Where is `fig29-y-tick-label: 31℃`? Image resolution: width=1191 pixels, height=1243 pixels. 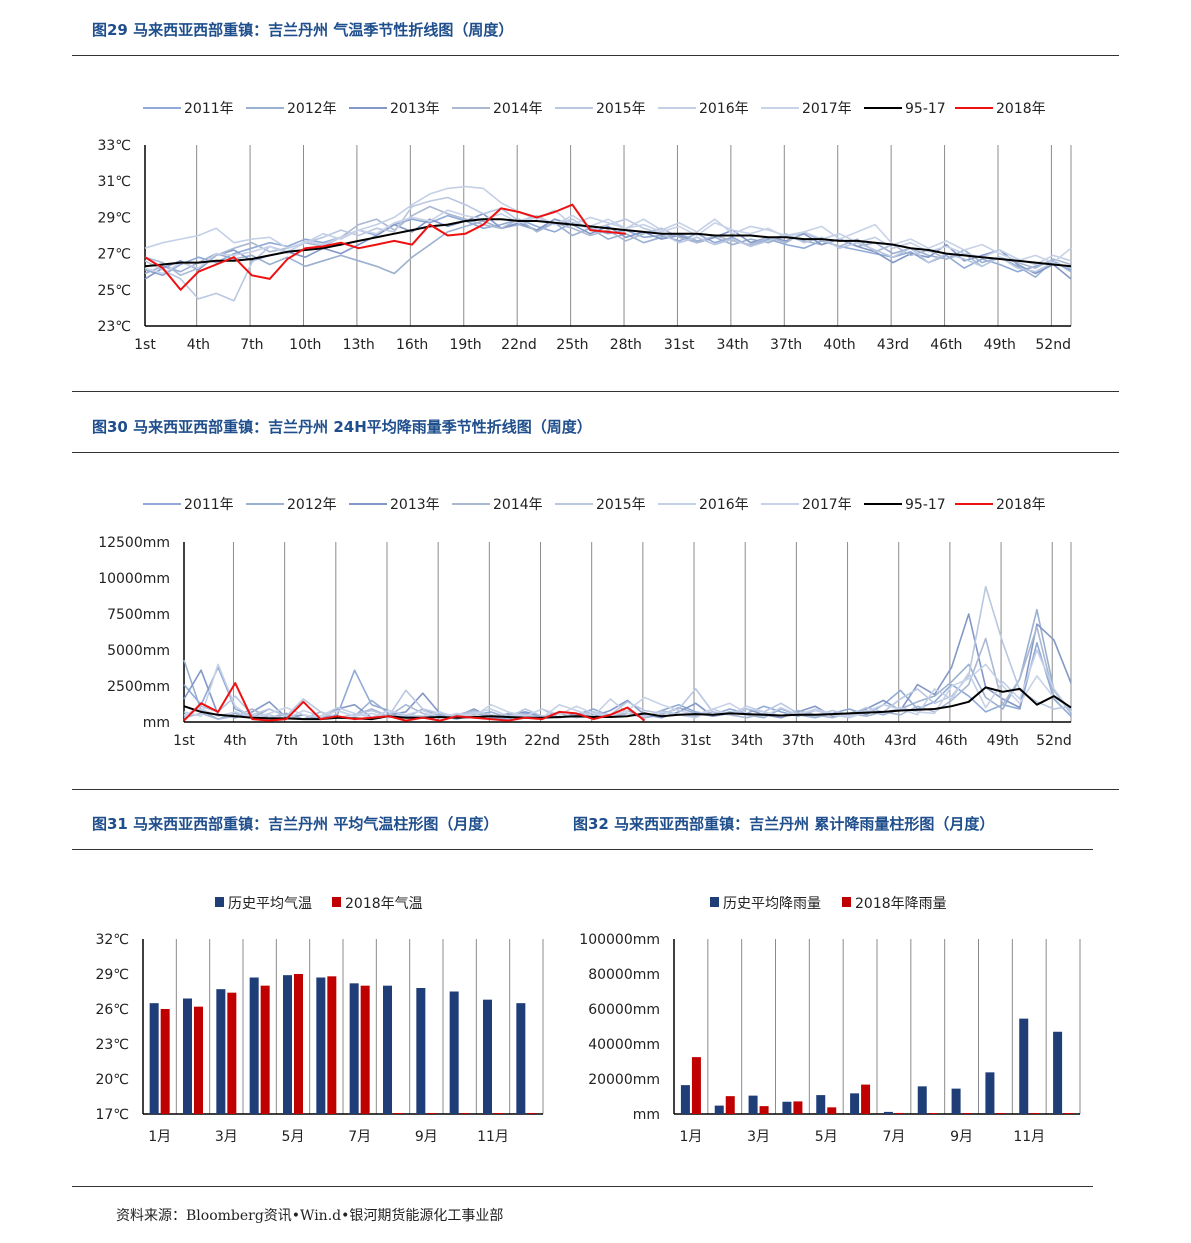 fig29-y-tick-label: 31℃ is located at coordinates (114, 182).